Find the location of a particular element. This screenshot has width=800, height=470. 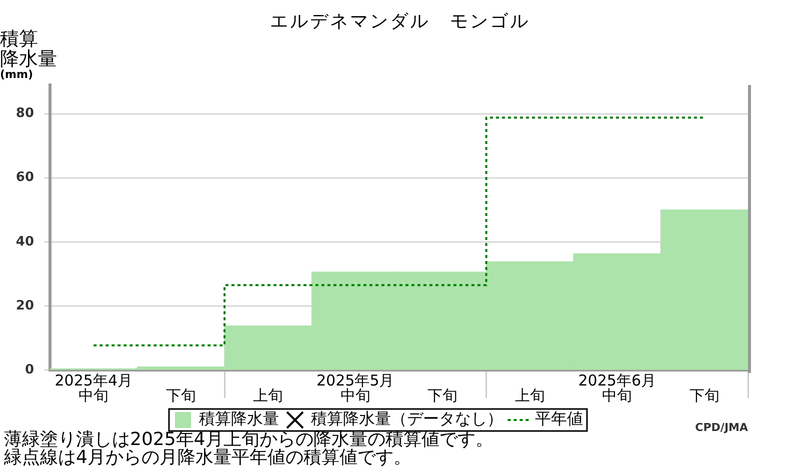

text: 緑点線は4月からの月降水量平年値の積算値です。 is located at coordinates (208, 457).